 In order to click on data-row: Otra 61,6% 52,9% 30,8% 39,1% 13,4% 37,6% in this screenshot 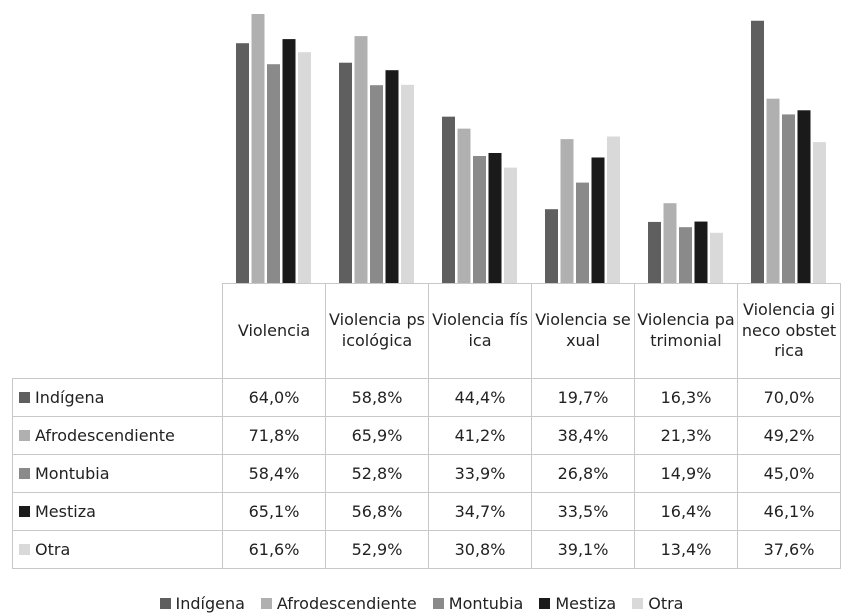, I will do `click(426, 549)`.